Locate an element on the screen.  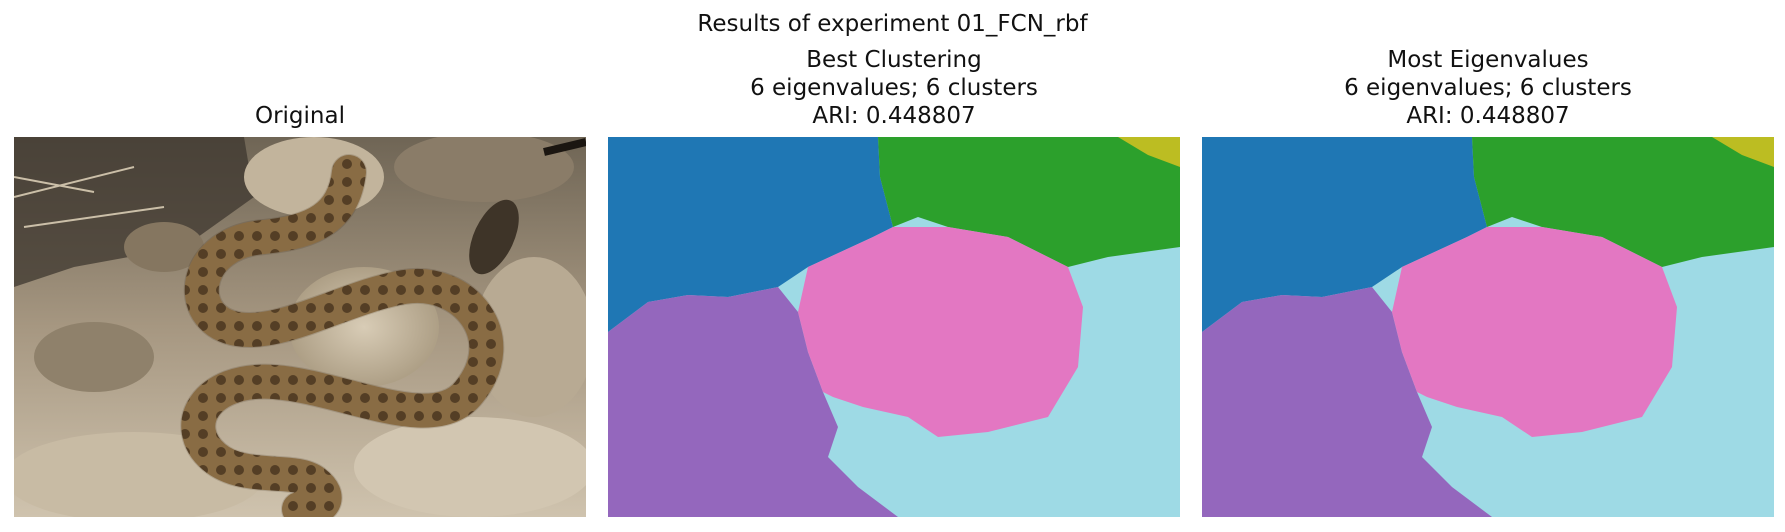
best-title-line1: Best Clustering is located at coordinates (894, 60).